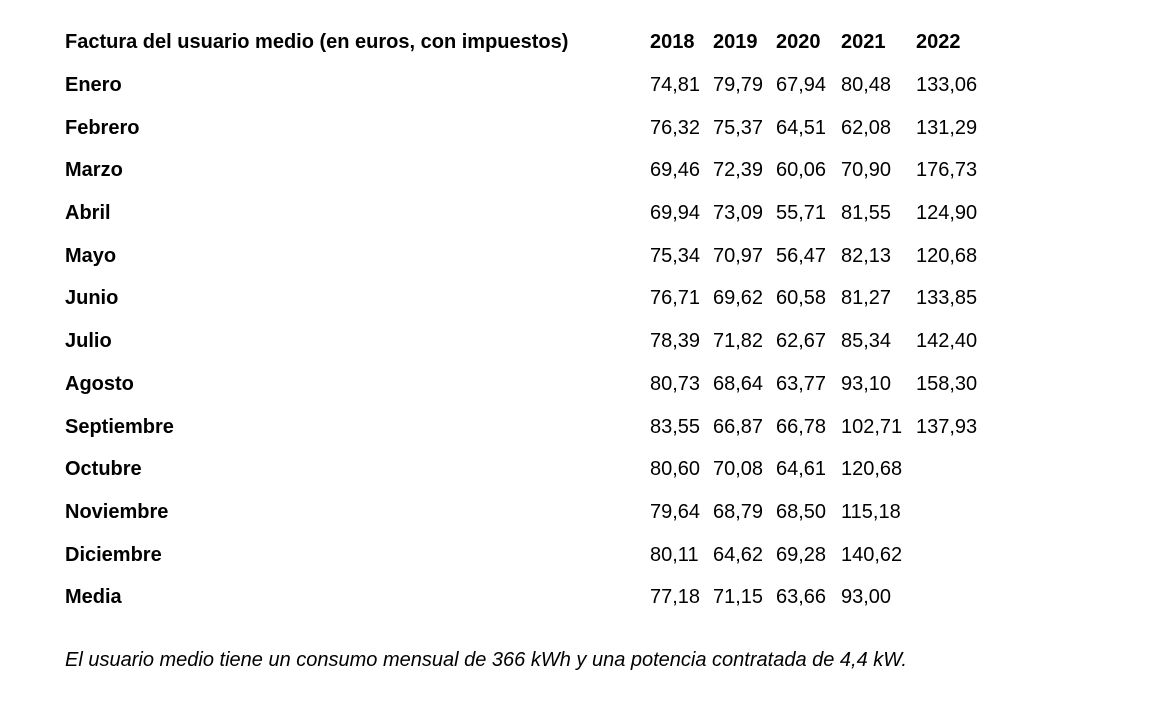 The height and width of the screenshot is (704, 1154). What do you see at coordinates (117, 511) in the screenshot?
I see `month-label: Noviembre` at bounding box center [117, 511].